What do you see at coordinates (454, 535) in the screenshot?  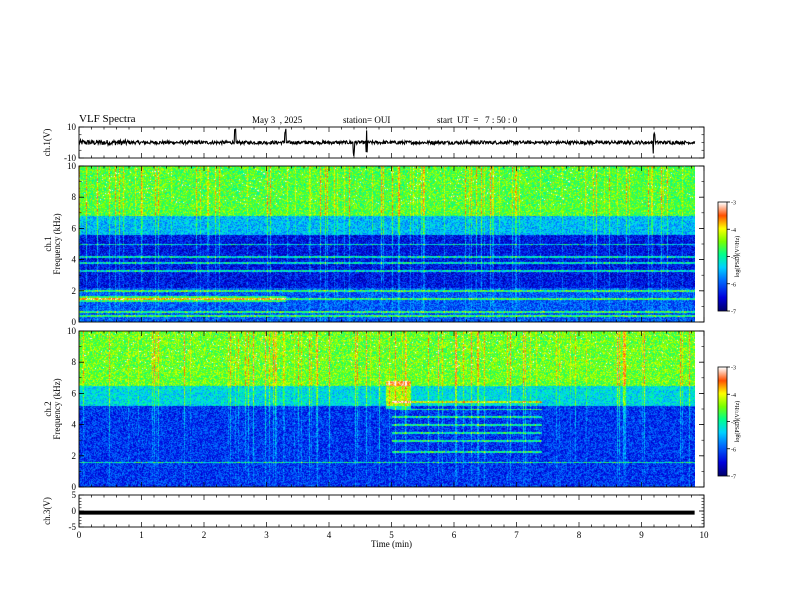 I see `x-tick-label: 6` at bounding box center [454, 535].